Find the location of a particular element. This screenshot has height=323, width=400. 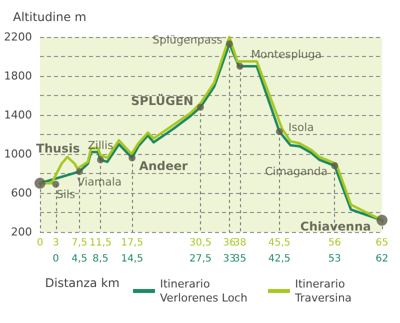

legend-label: Itinerario Verlorenes Loch is located at coordinates (204, 291).